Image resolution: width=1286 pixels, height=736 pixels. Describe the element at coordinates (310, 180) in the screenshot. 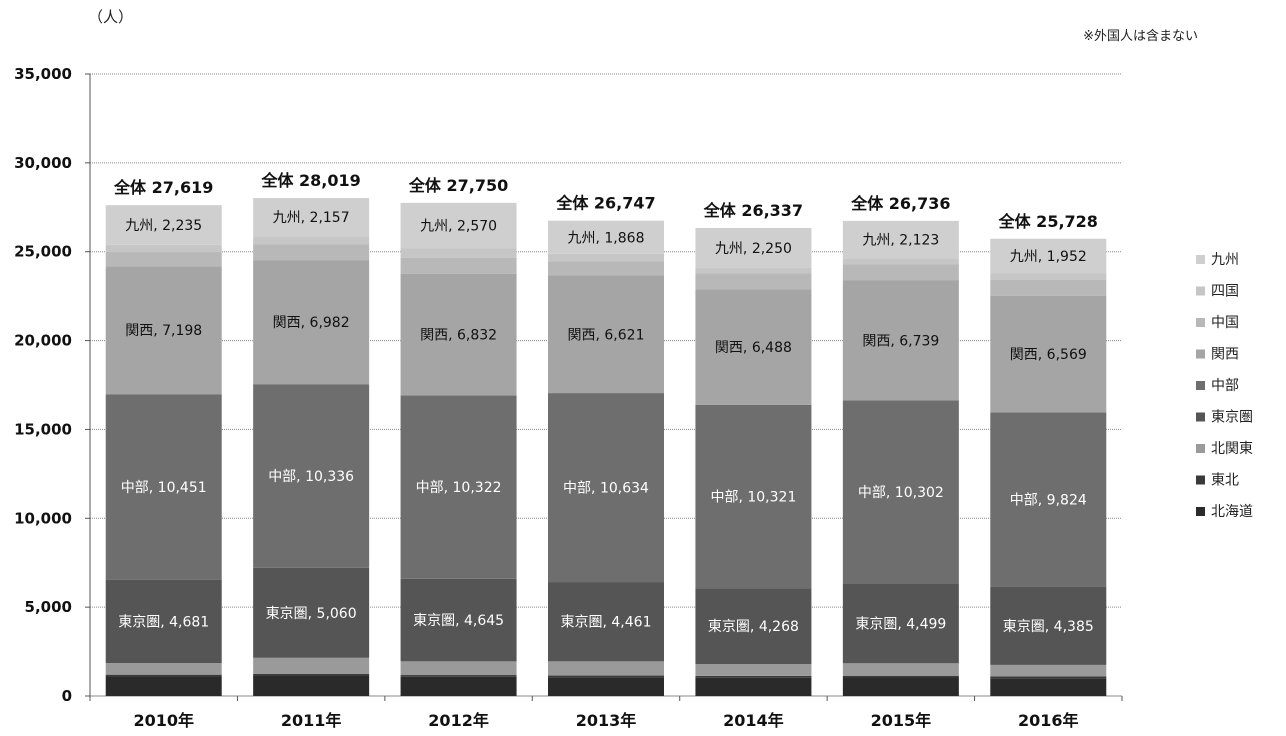

I see `total-label: 全体 28,019` at that location.